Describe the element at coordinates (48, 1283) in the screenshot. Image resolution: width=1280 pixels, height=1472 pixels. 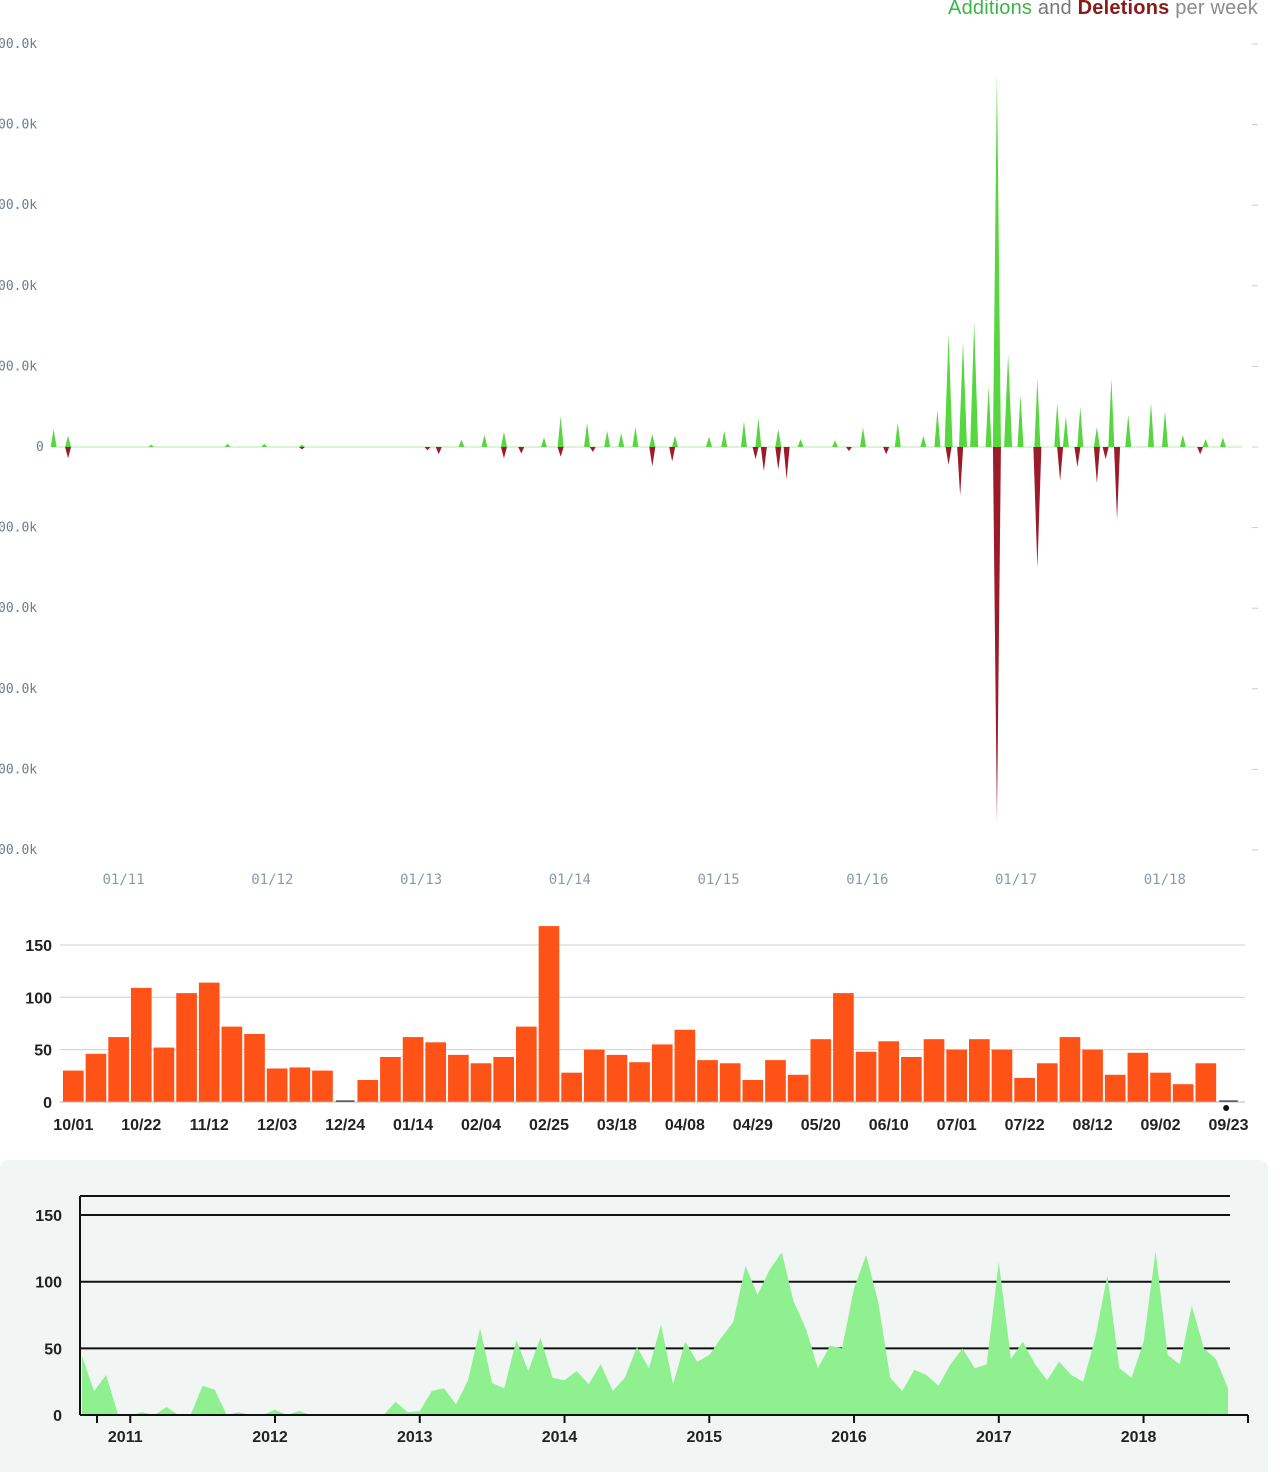
I see `y-tick-label: 100` at that location.